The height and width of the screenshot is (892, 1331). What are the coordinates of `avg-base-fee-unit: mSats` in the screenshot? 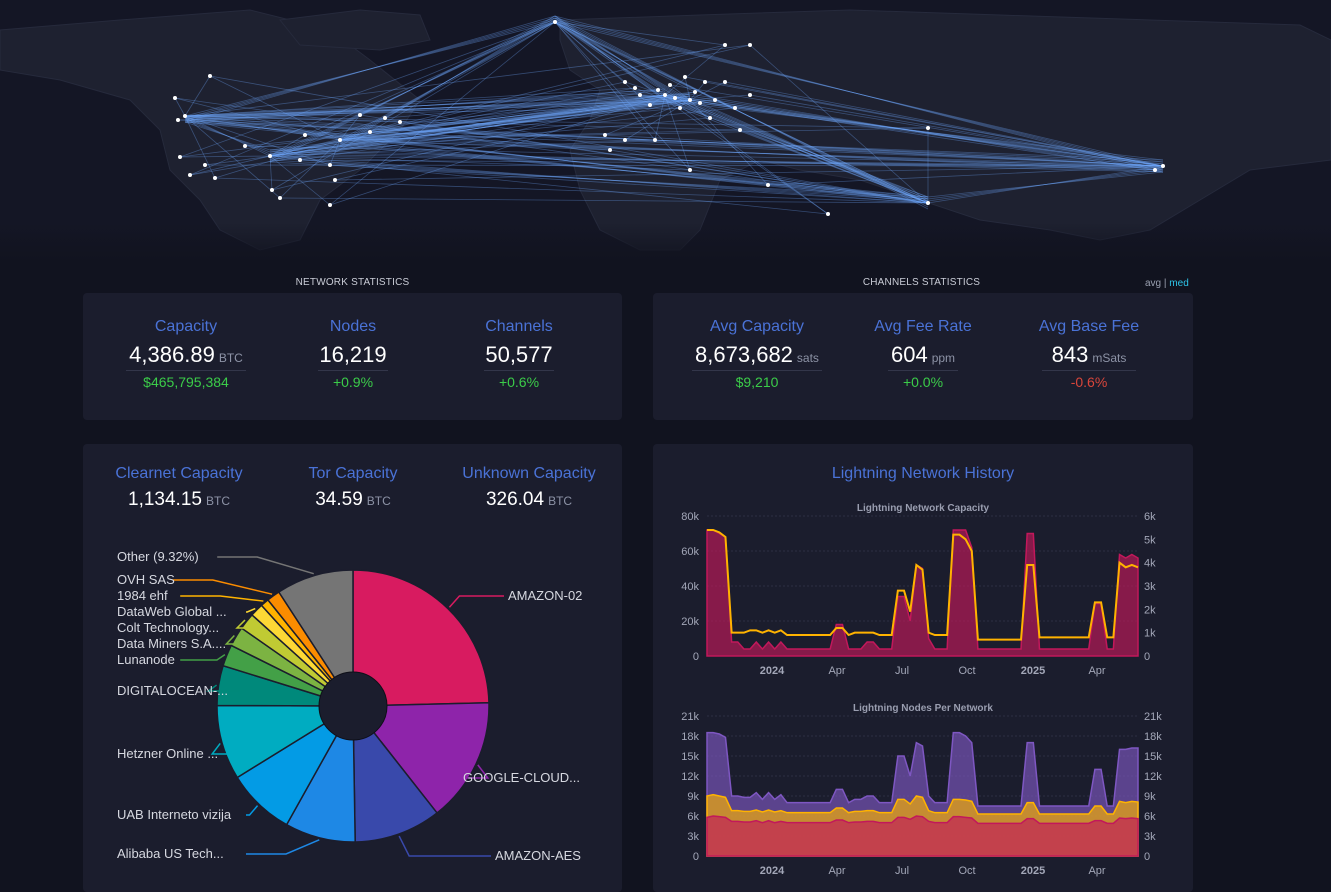 It's located at (1109, 358).